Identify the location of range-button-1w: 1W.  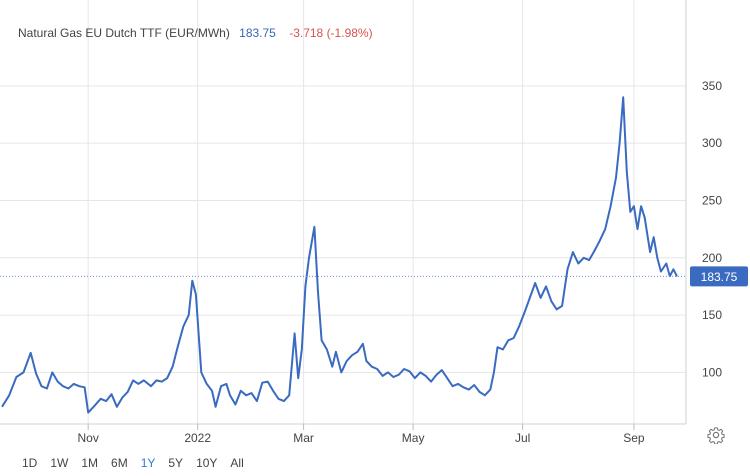
(59, 463).